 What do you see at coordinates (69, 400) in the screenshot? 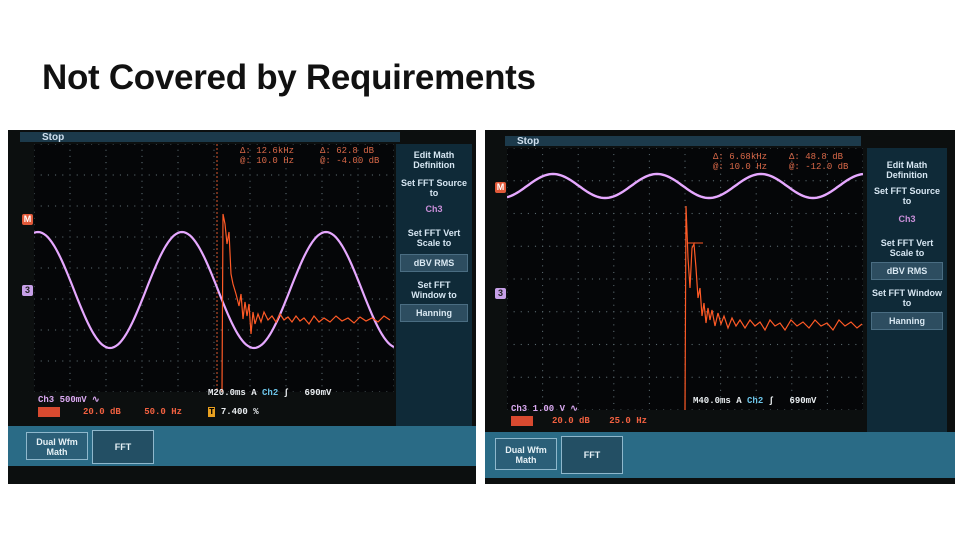
I see `ch3-status: Ch3 500mV ∿` at bounding box center [69, 400].